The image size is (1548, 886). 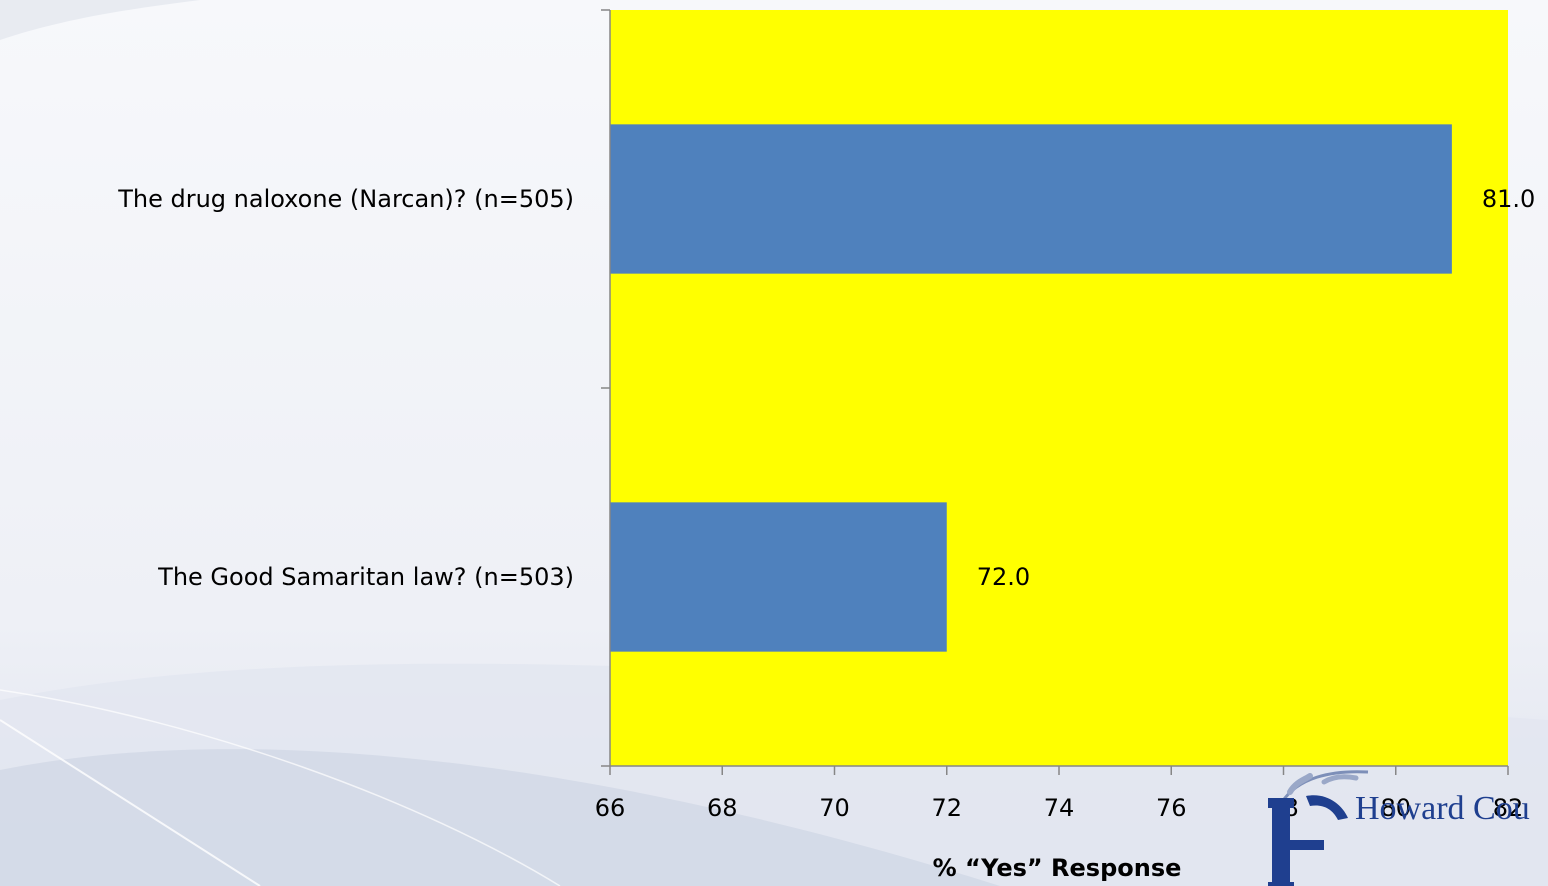 What do you see at coordinates (345, 199) in the screenshot?
I see `category-label: The drug naloxone (Narcan)? (n=505)` at bounding box center [345, 199].